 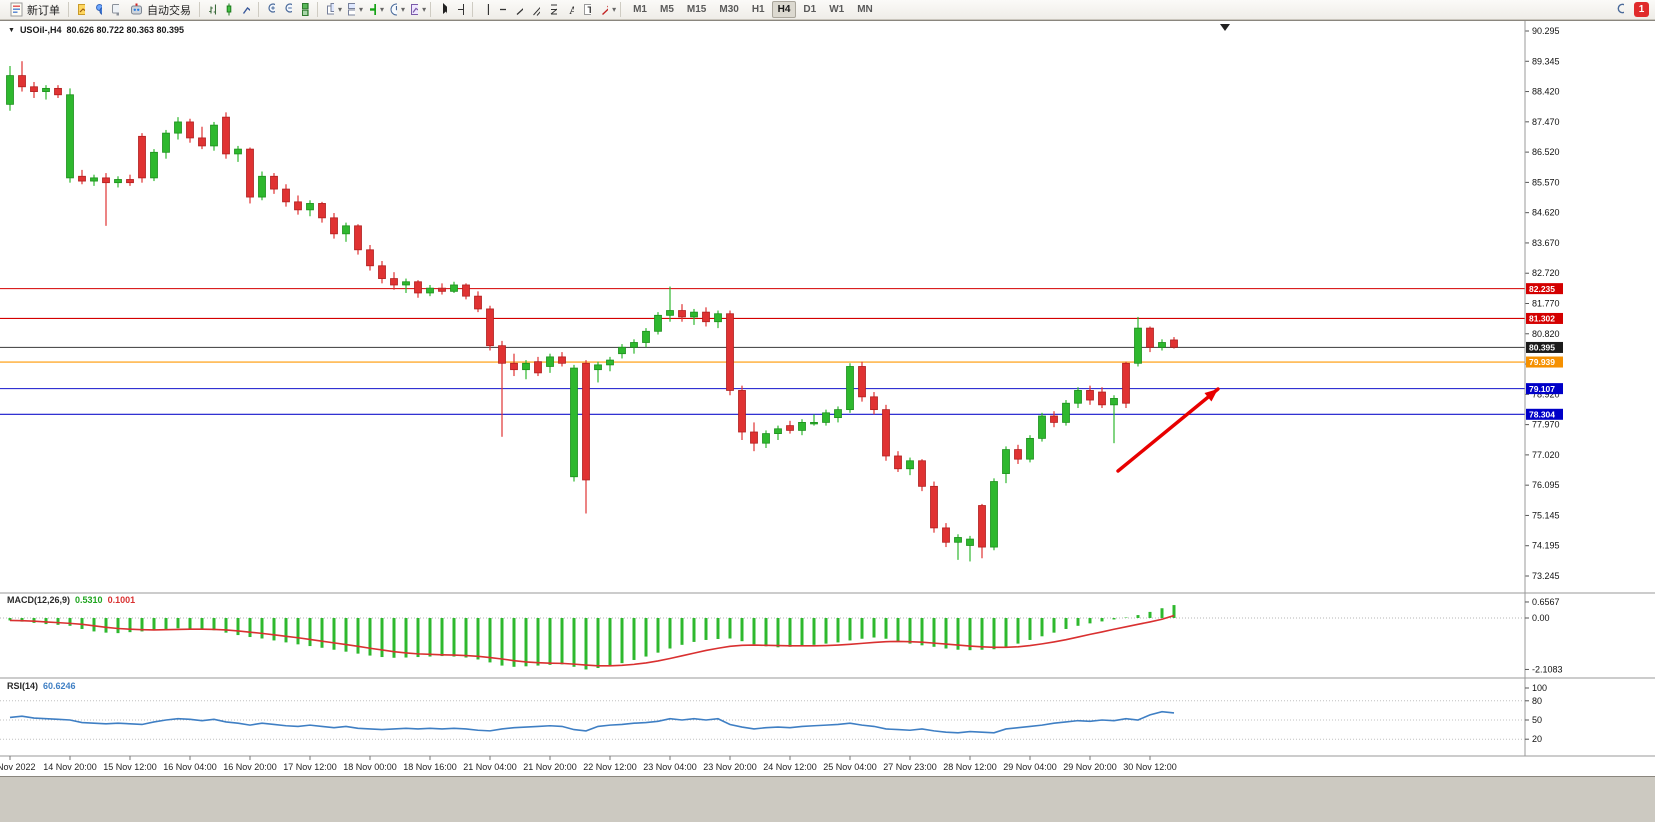 I want to click on window-arrange-icon, so click(x=351, y=10).